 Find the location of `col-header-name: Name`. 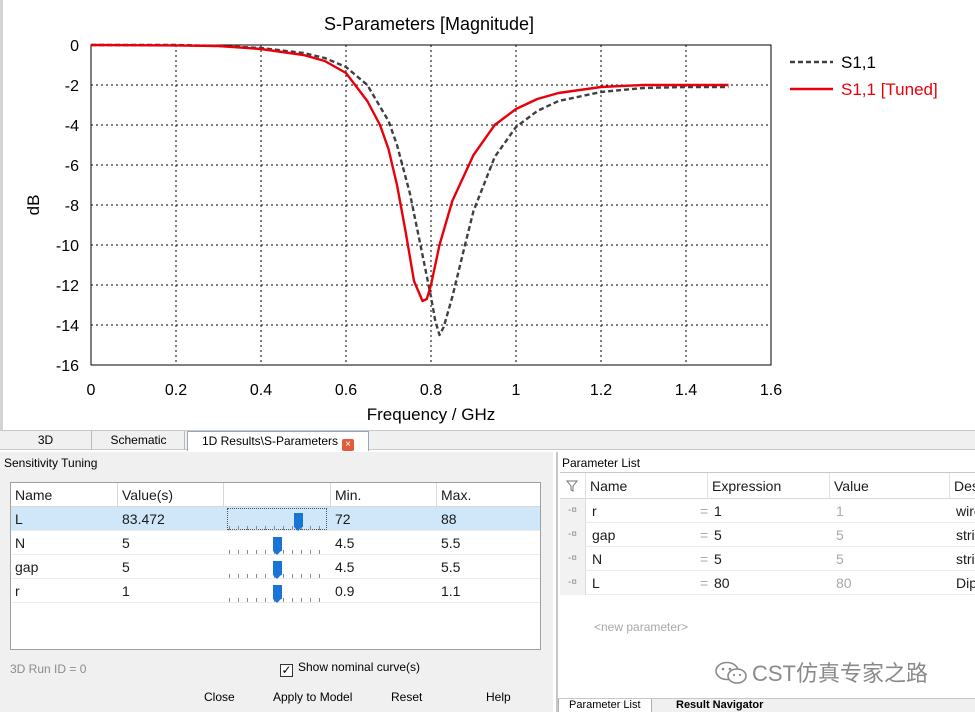

col-header-name: Name is located at coordinates (64, 495).